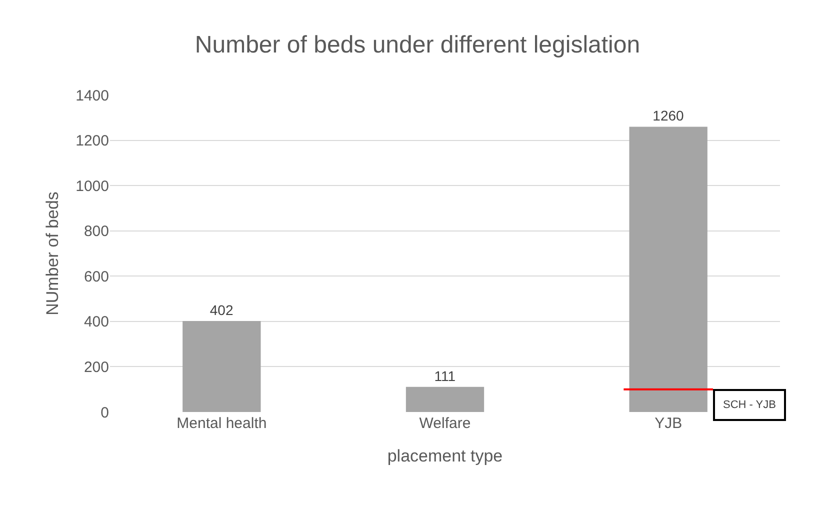  I want to click on data-label: 1260, so click(668, 116).